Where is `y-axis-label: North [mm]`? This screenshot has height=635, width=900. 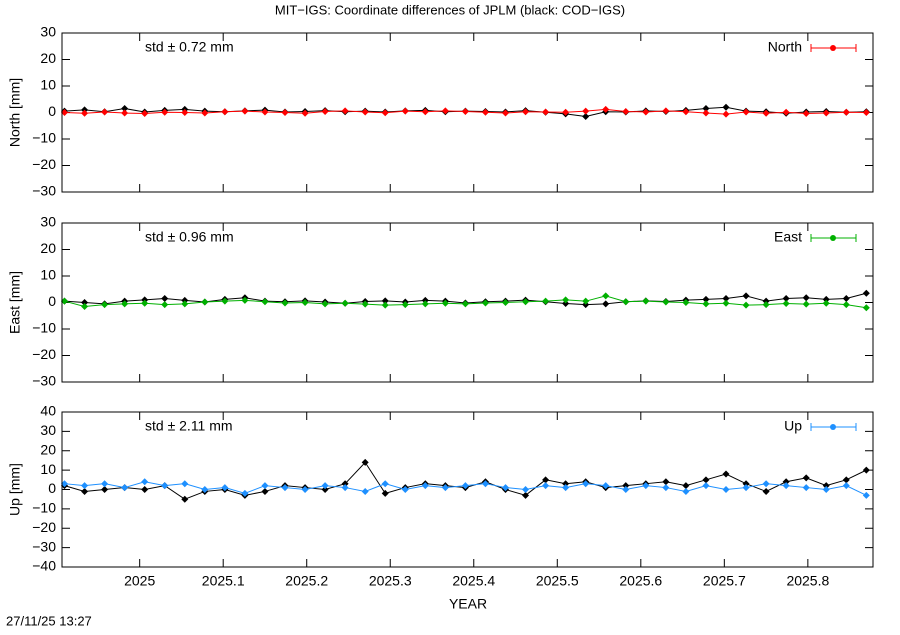
y-axis-label: North [mm] is located at coordinates (15, 112).